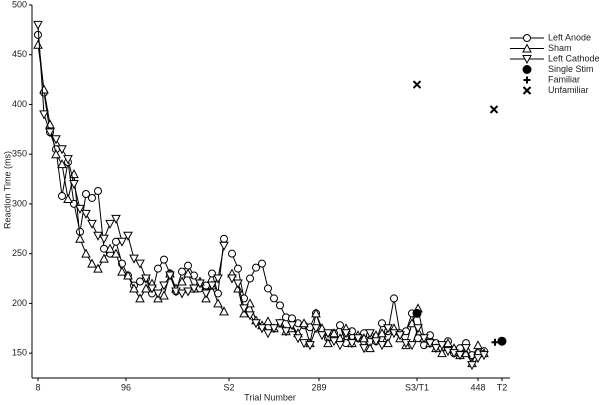 The image size is (600, 405). What do you see at coordinates (19, 4) in the screenshot?
I see `y-tick-label: 500` at bounding box center [19, 4].